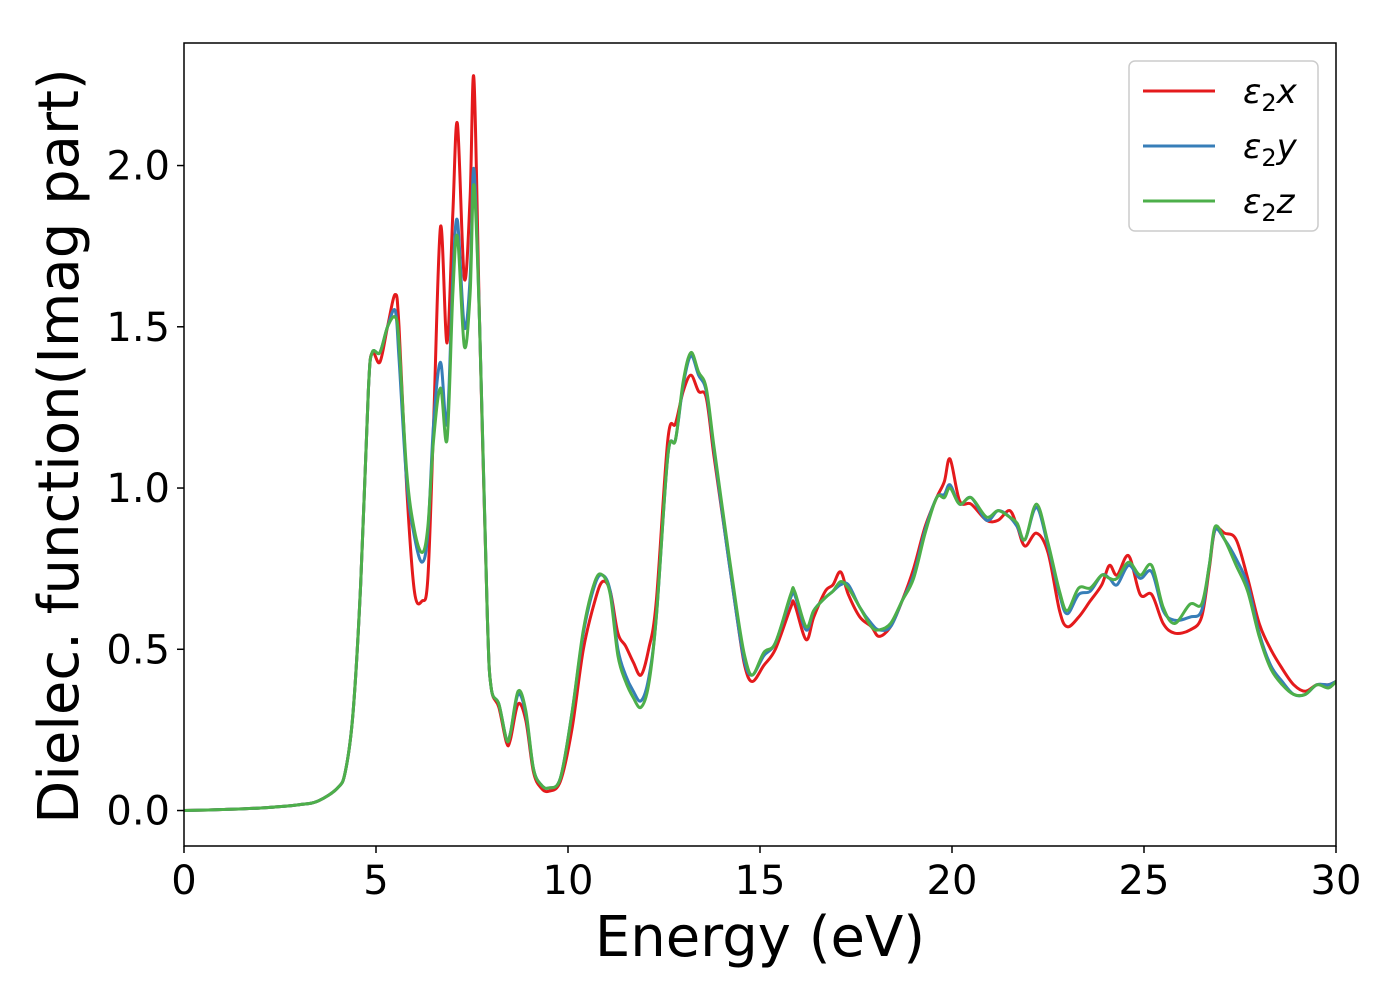  Describe the element at coordinates (138, 650) in the screenshot. I see `y-tick-label: 0.5` at that location.